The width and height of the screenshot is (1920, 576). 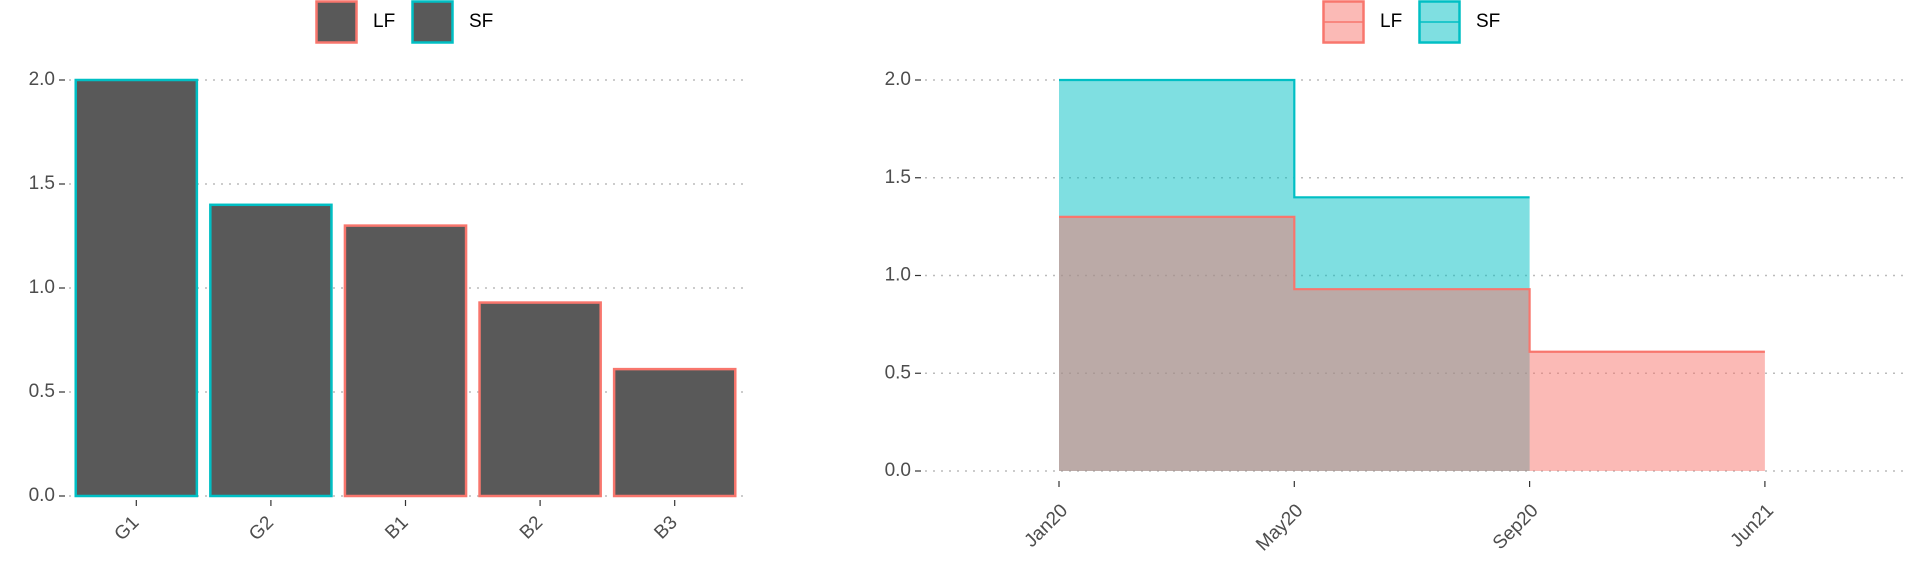 I want to click on x-tick-label: B1, so click(x=396, y=527).